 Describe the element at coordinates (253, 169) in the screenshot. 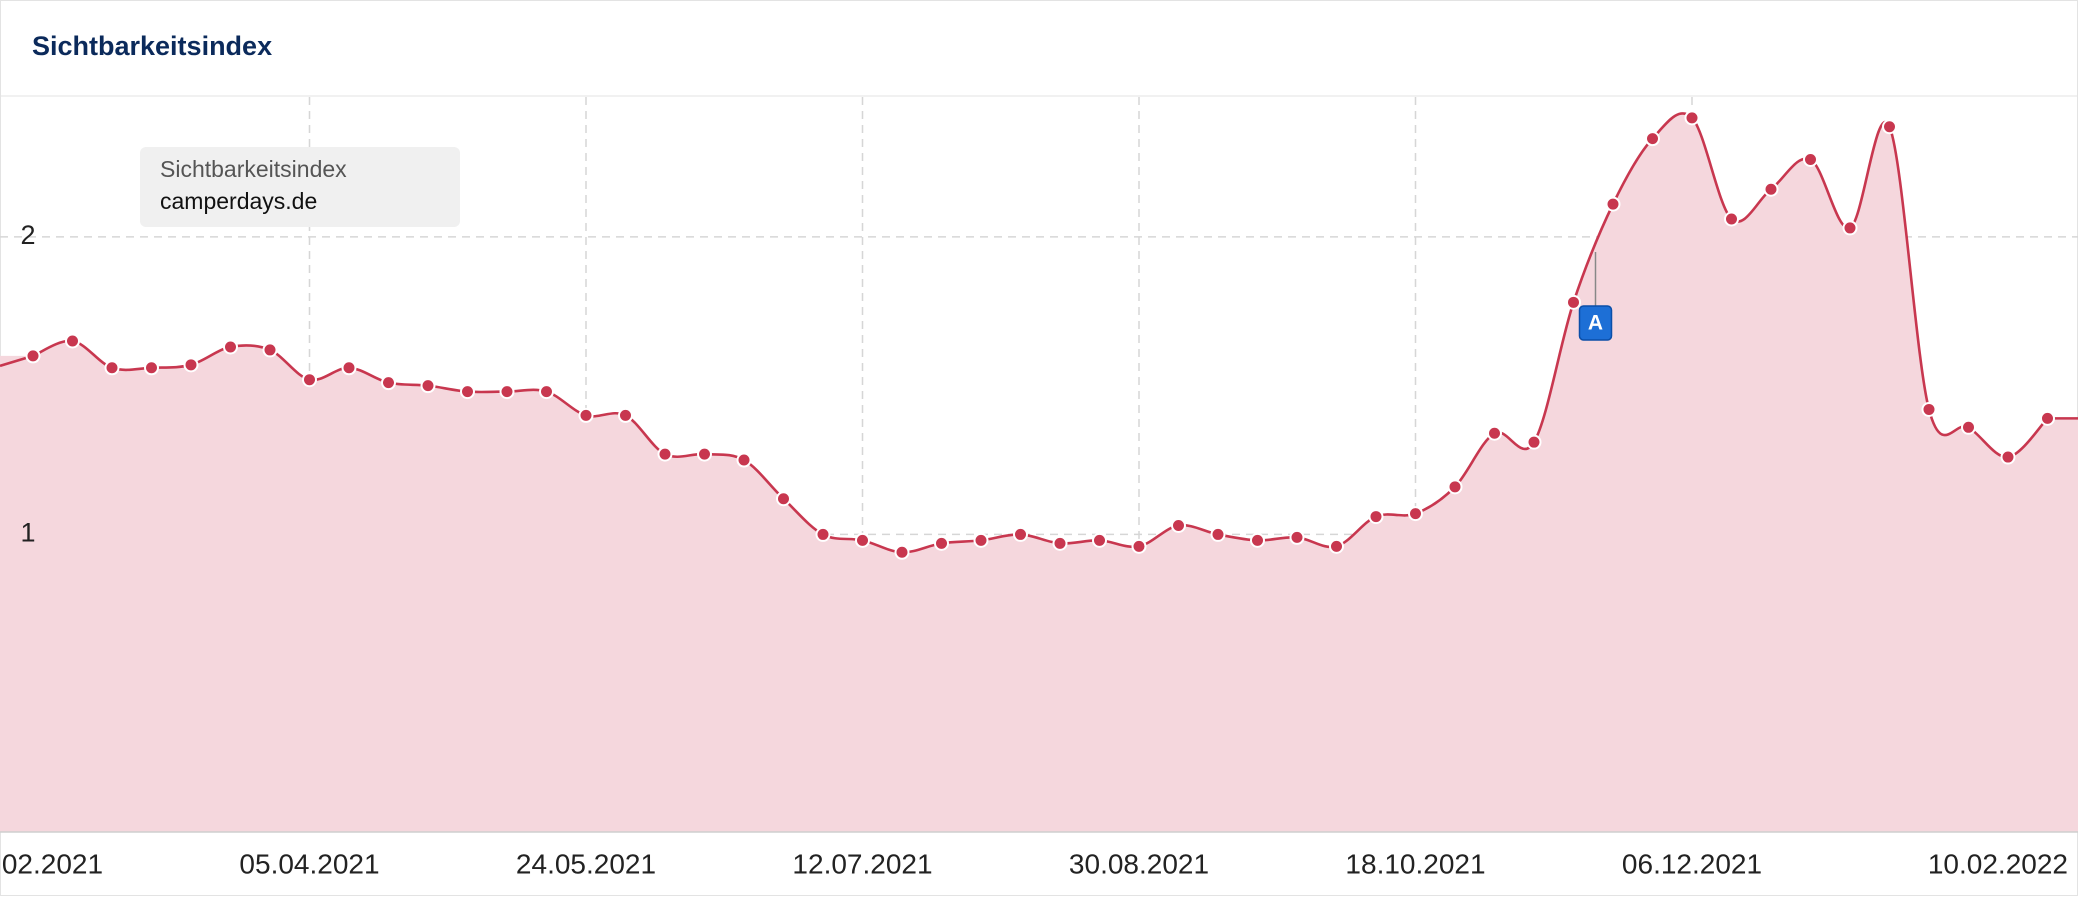

I see `legend-title: Sichtbarkeitsindex` at that location.